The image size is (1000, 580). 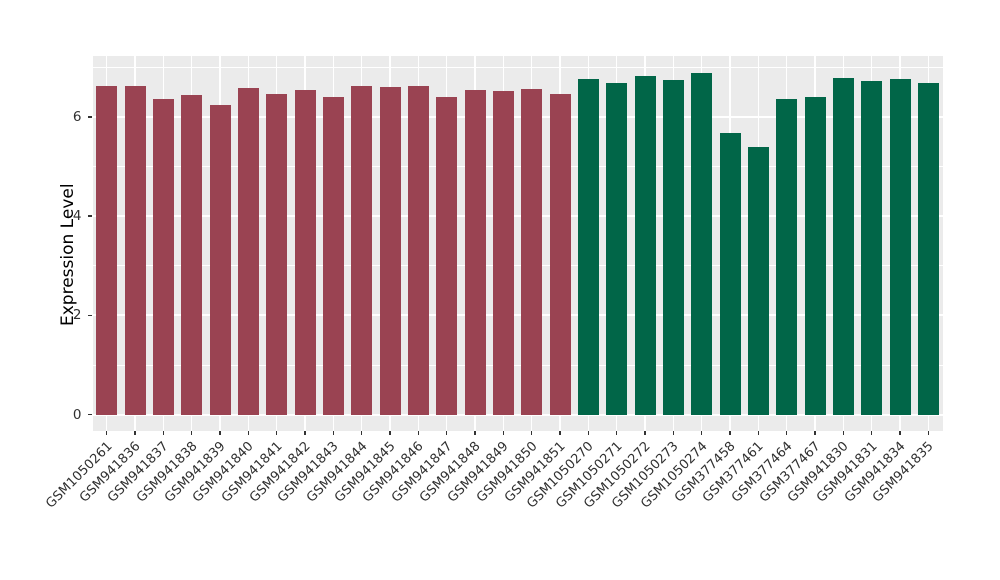 What do you see at coordinates (787, 257) in the screenshot?
I see `bar-GSM377464` at bounding box center [787, 257].